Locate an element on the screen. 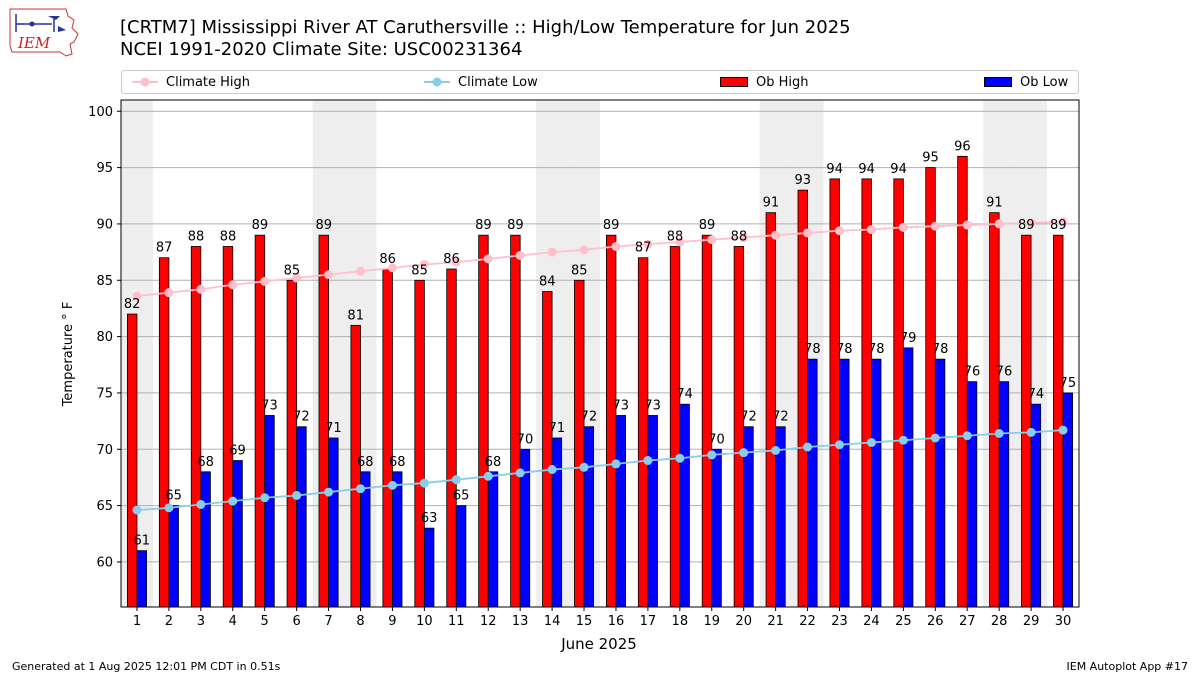  ob-high-label-day-27: 96 is located at coordinates (962, 146).